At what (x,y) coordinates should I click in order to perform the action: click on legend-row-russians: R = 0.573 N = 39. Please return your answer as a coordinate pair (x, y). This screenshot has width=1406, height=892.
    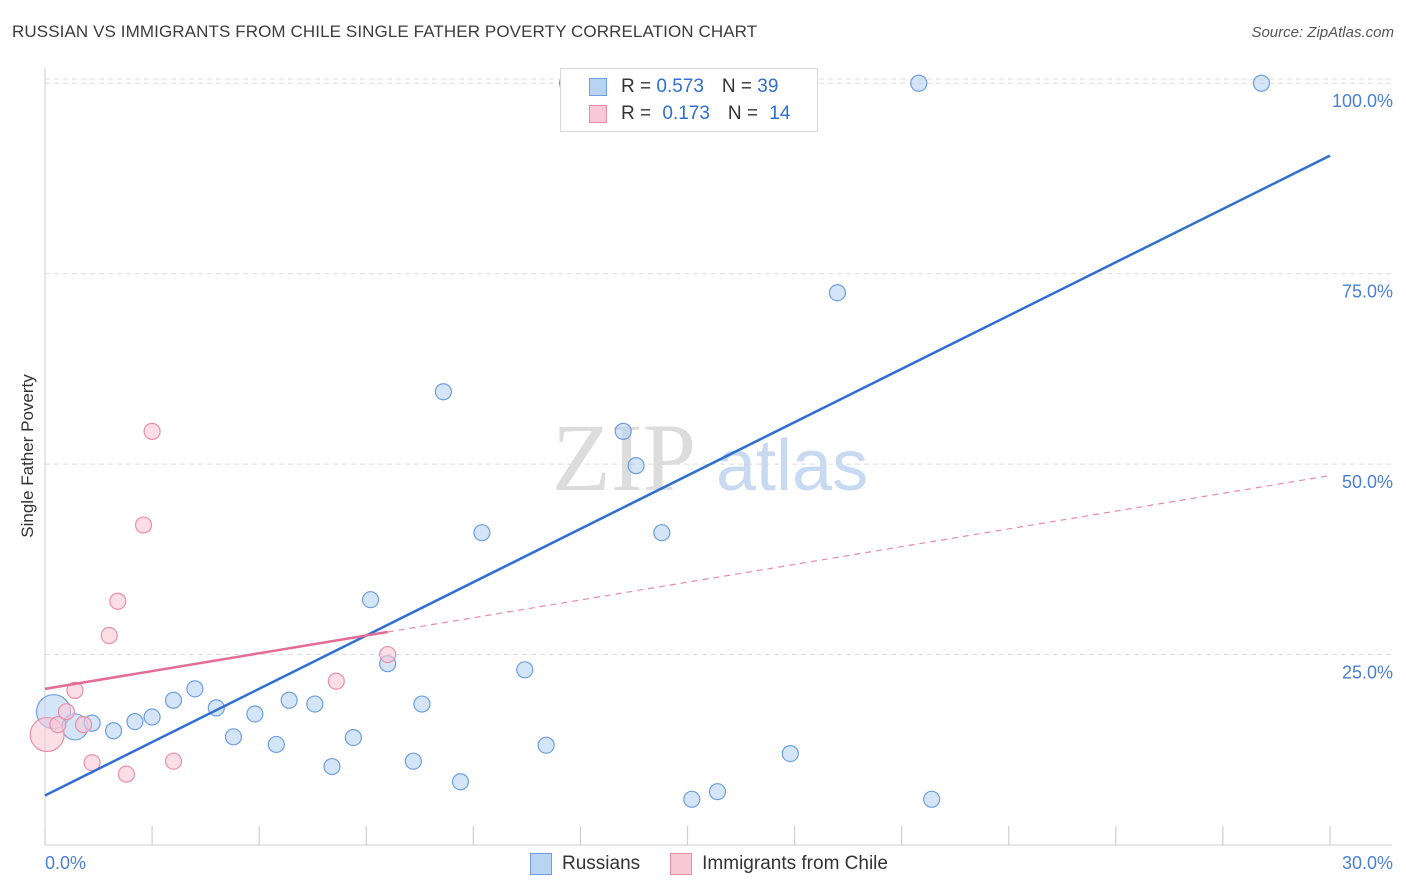
    Looking at the image, I should click on (669, 86).